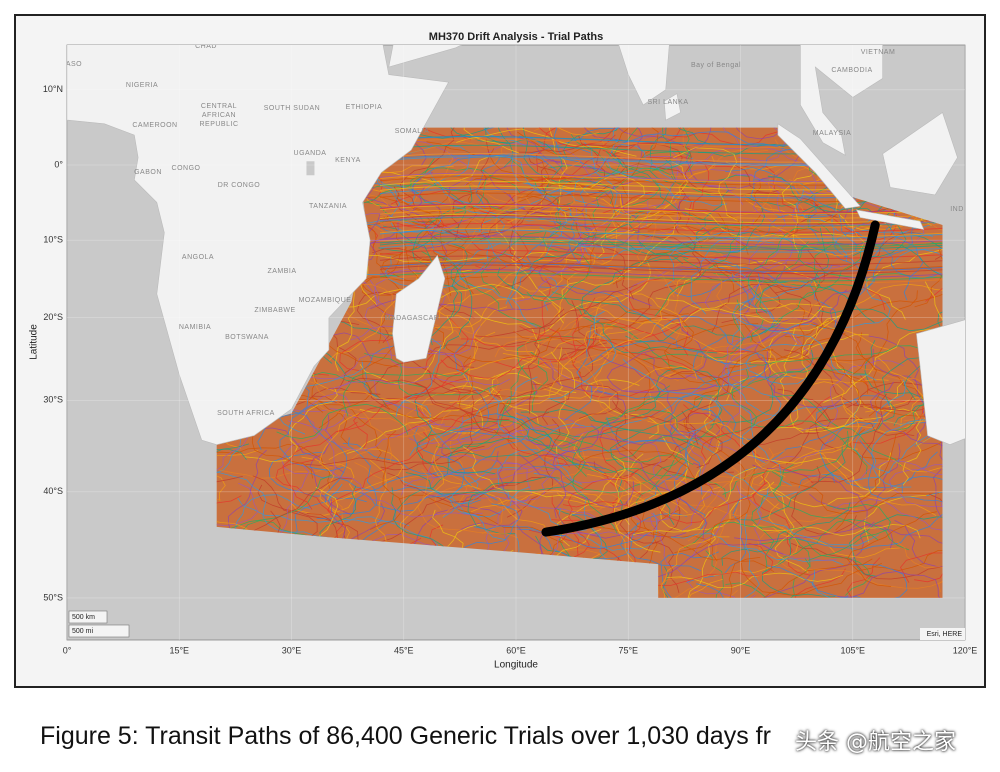 Image resolution: width=1000 pixels, height=772 pixels. What do you see at coordinates (716, 65) in the screenshot?
I see `place-label: Bay of Bengal` at bounding box center [716, 65].